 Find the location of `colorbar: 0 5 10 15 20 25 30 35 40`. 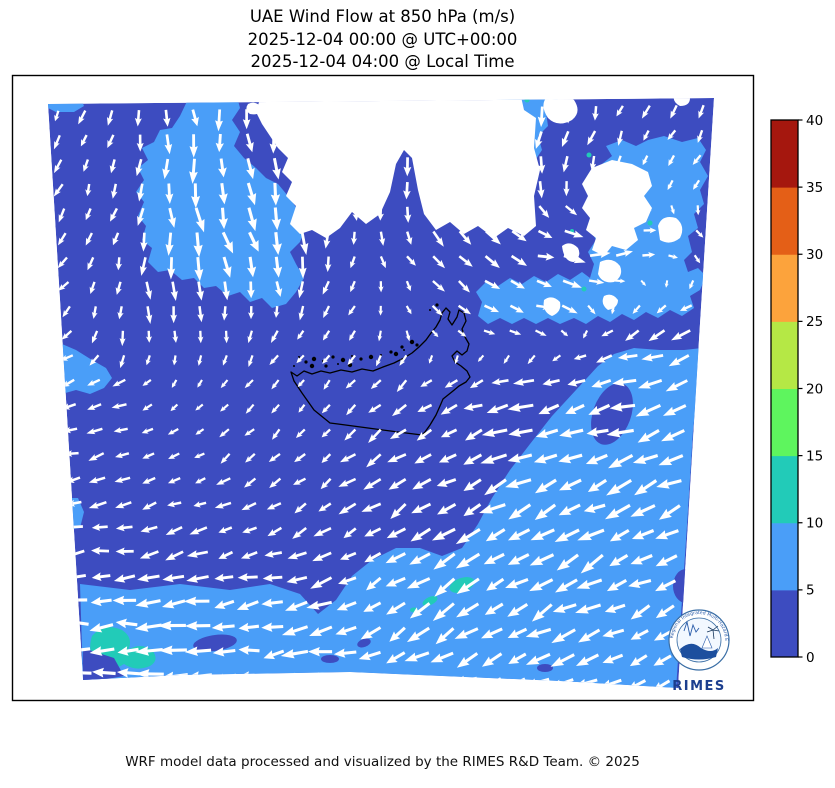

colorbar: 0 5 10 15 20 25 30 35 40 is located at coordinates (796, 389).